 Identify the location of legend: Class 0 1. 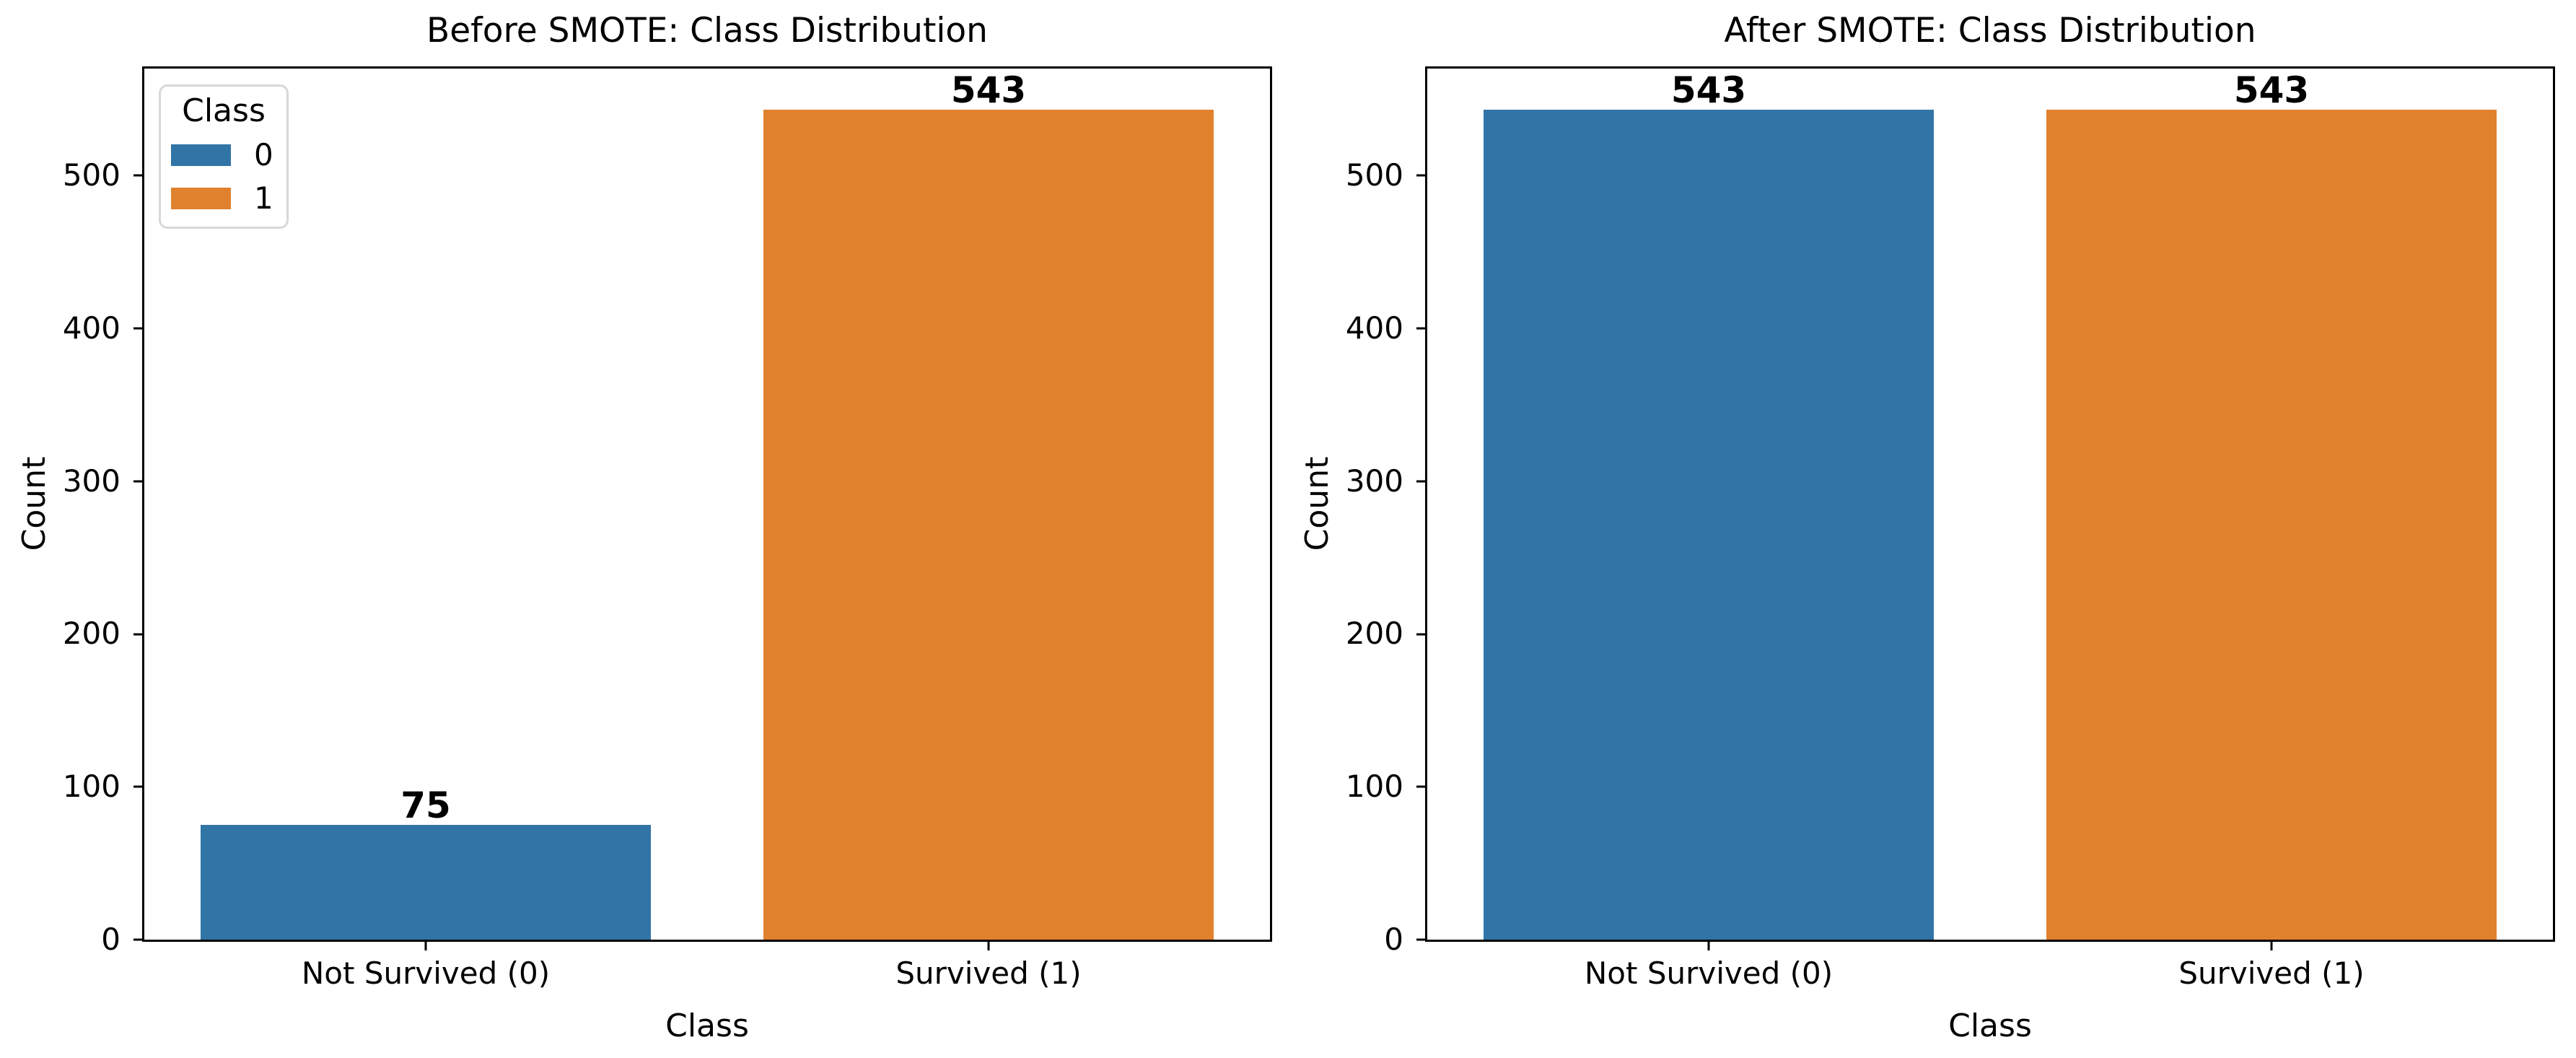
(224, 156).